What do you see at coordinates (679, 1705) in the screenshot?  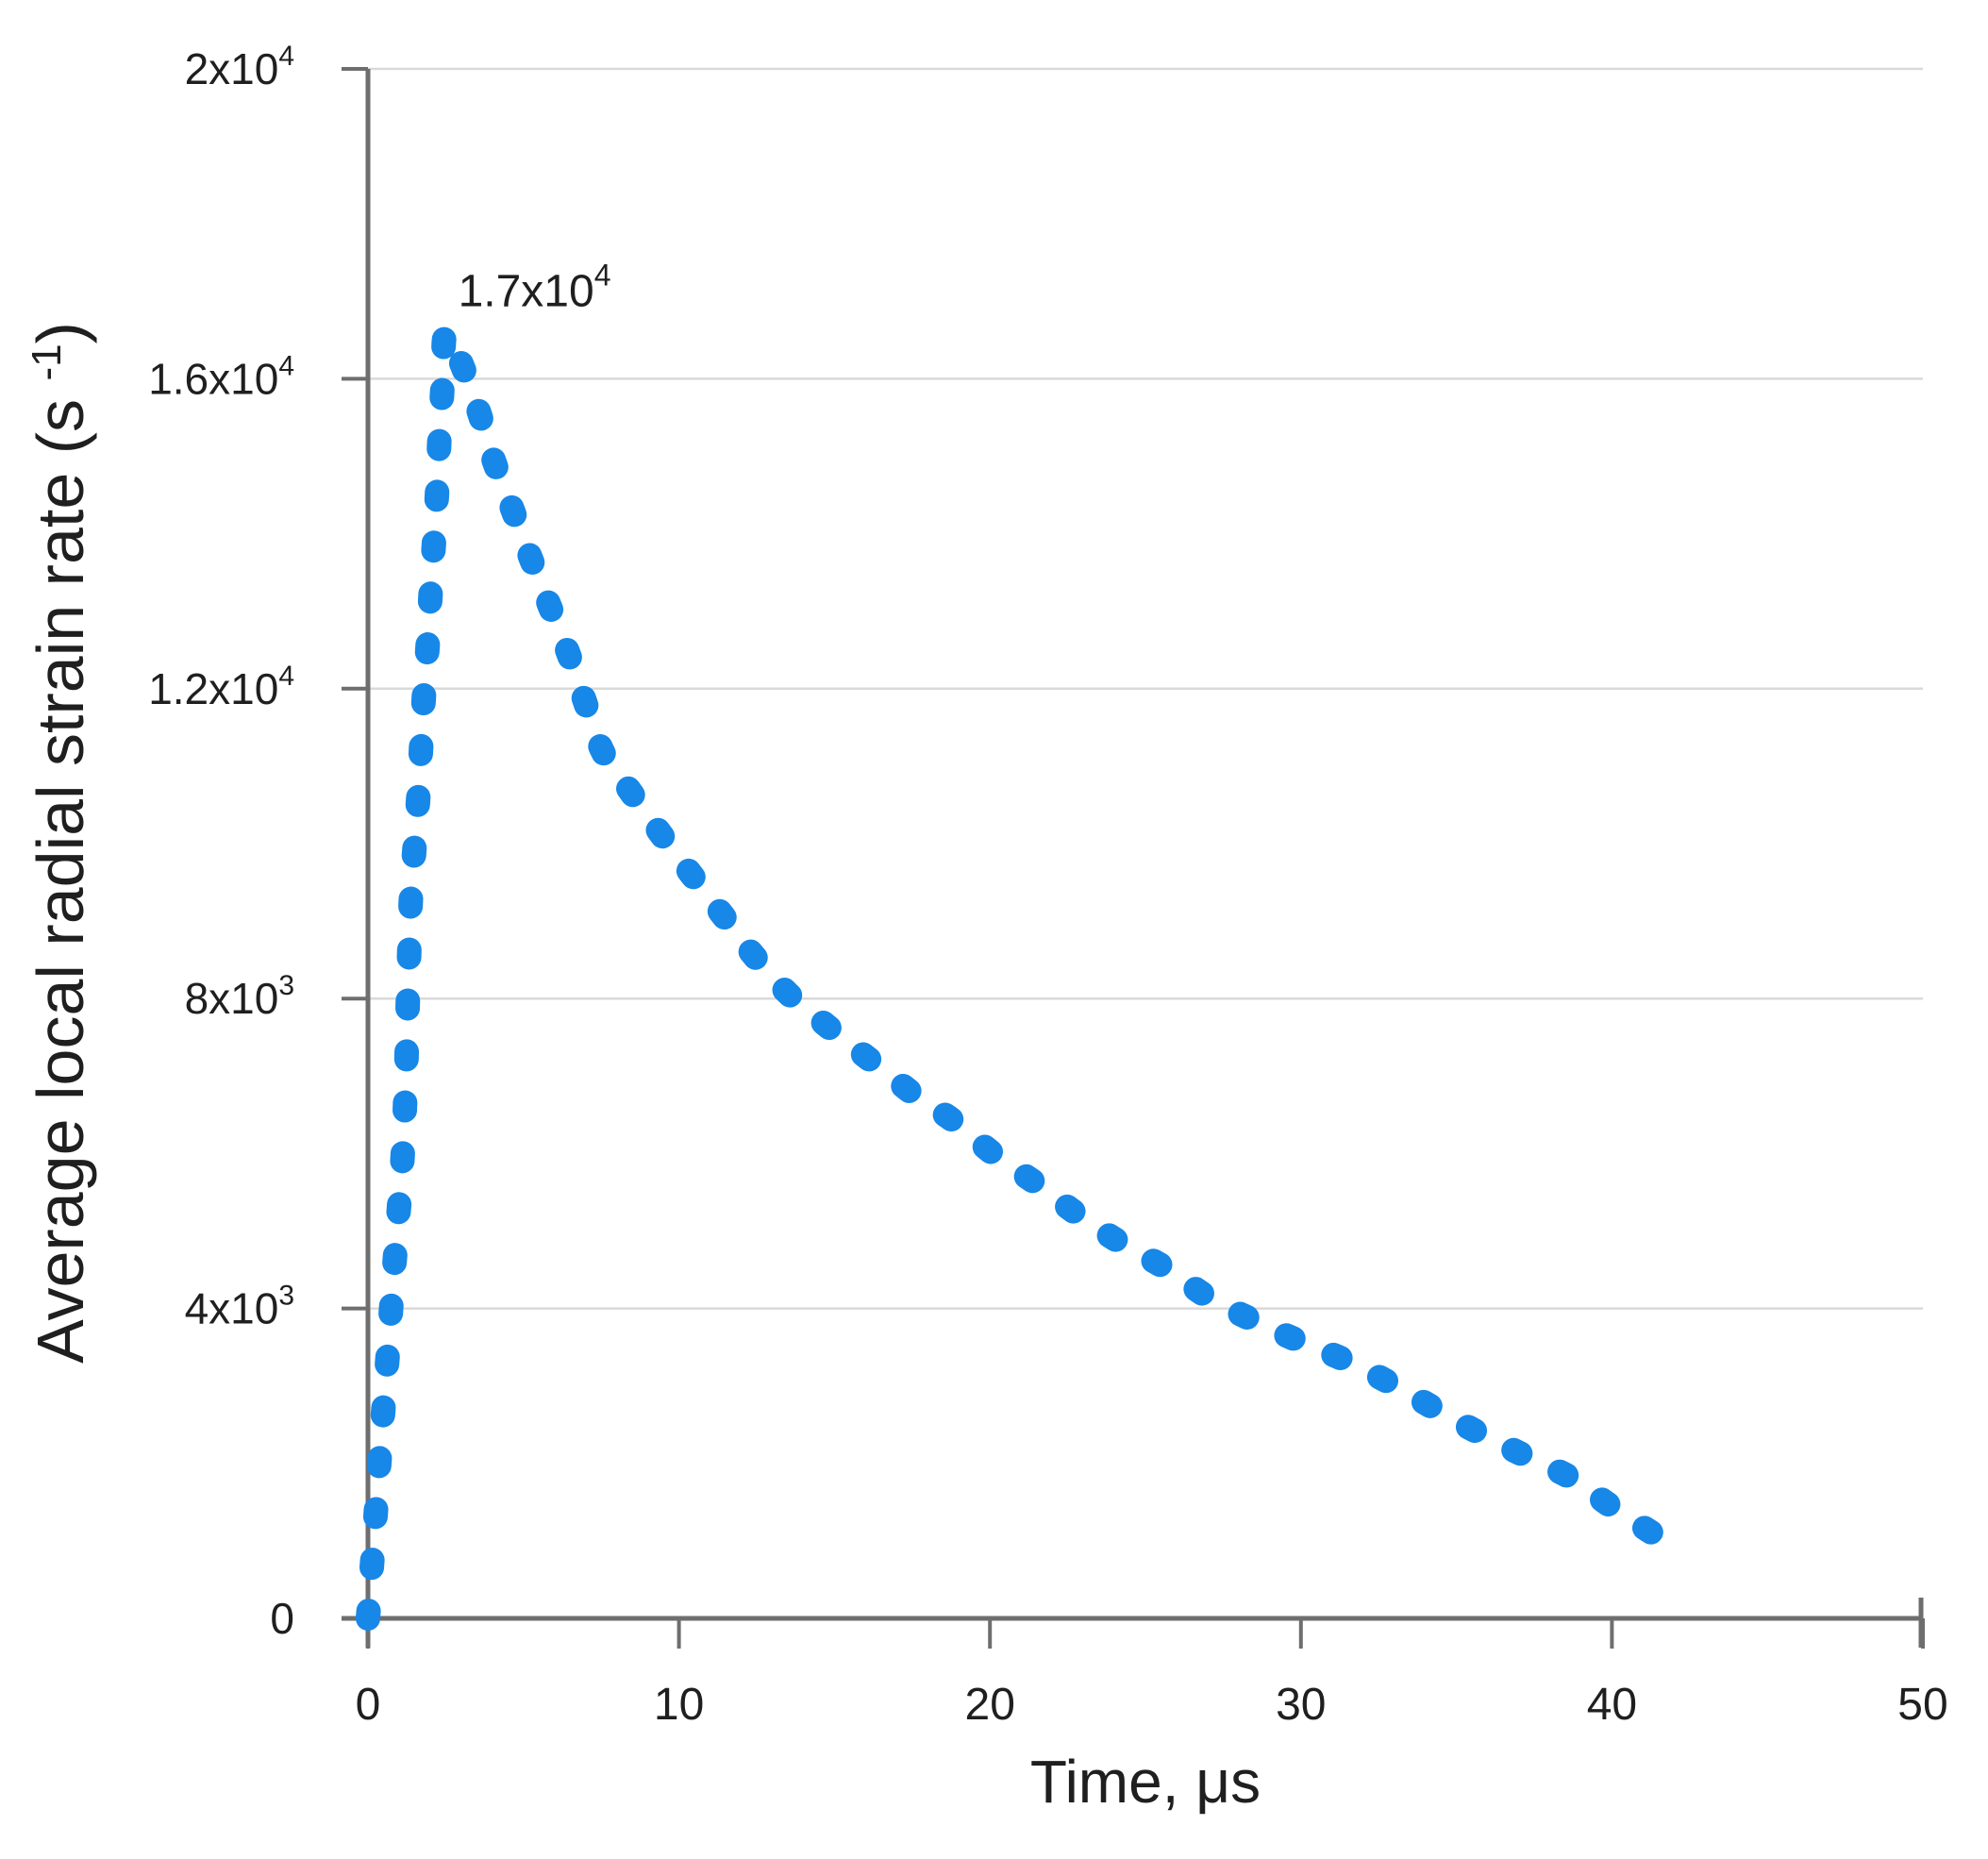 I see `x-tick-label: 10` at bounding box center [679, 1705].